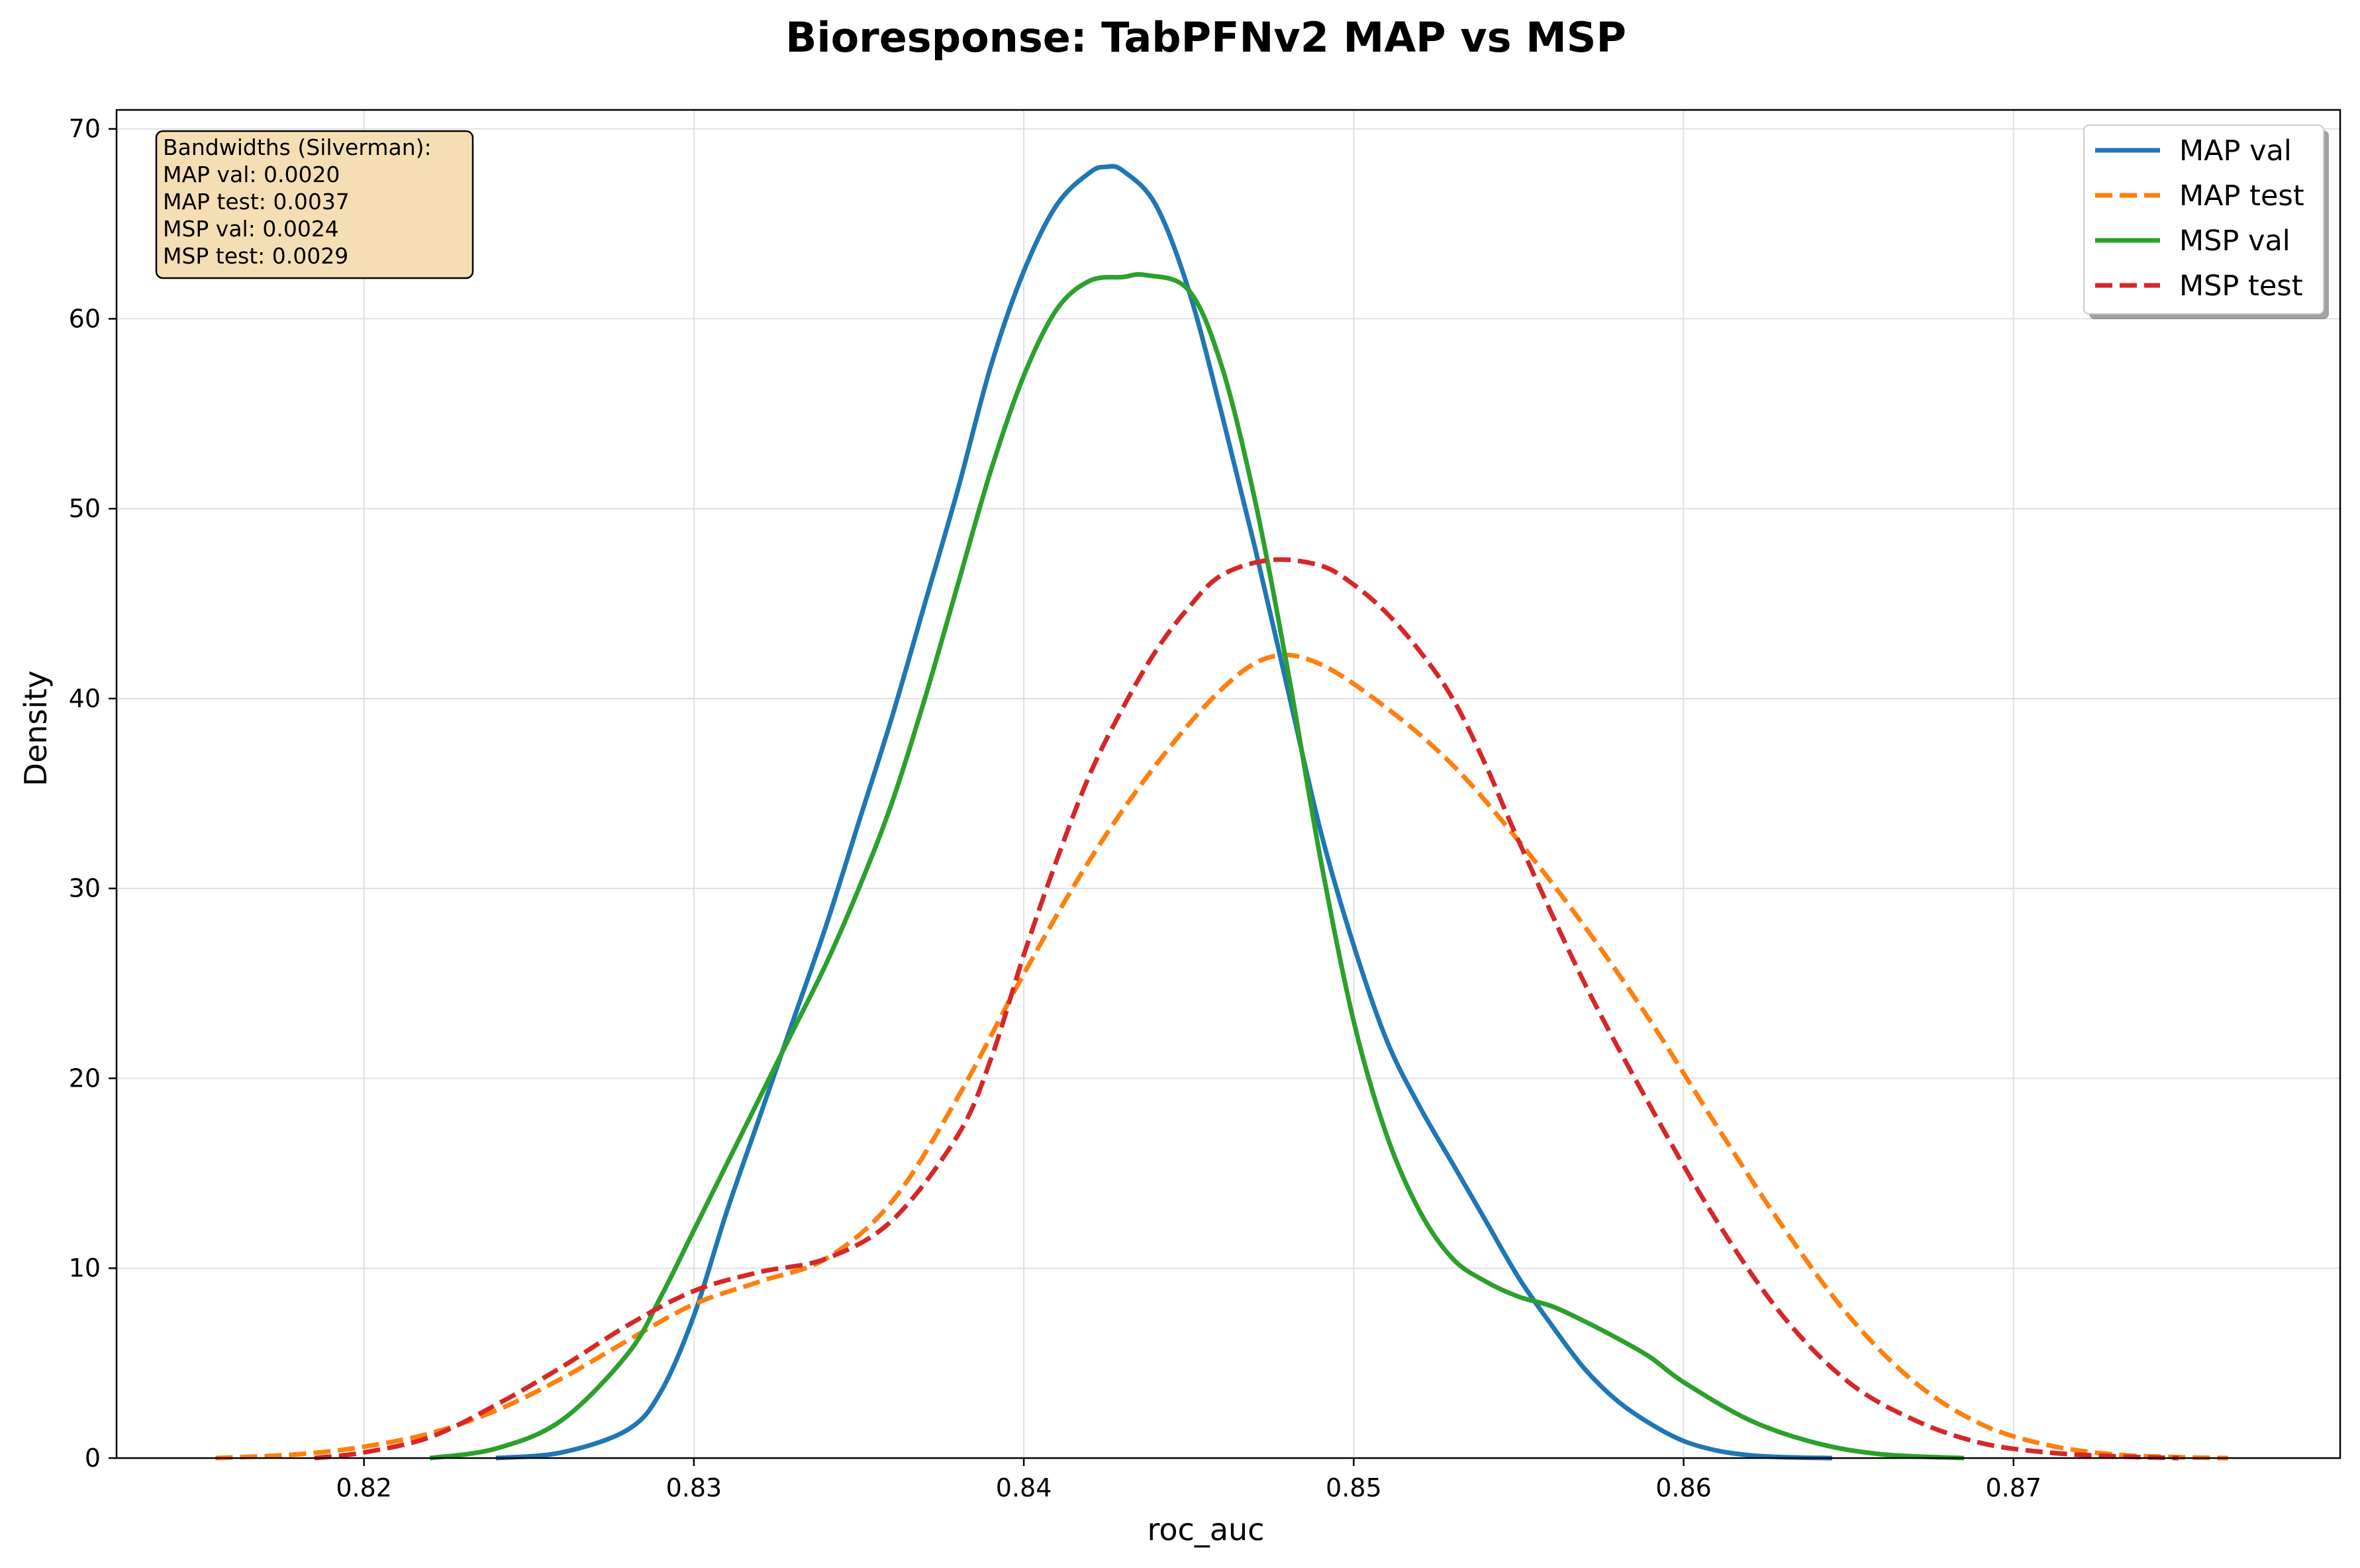 Image resolution: width=2360 pixels, height=1568 pixels. What do you see at coordinates (85, 888) in the screenshot?
I see `y-tick-label: 30` at bounding box center [85, 888].